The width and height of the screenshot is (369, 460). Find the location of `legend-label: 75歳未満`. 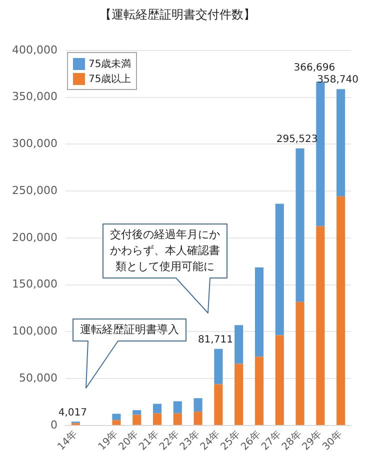

legend-label: 75歳未満 is located at coordinates (110, 64).